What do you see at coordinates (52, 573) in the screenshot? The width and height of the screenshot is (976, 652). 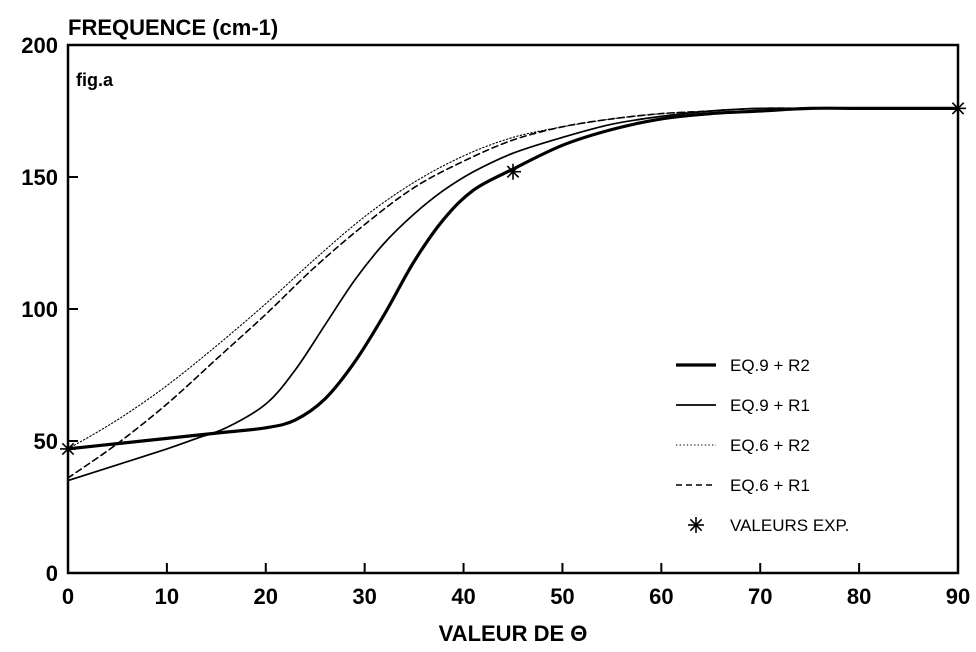 I see `y-tick-label: 0` at bounding box center [52, 573].